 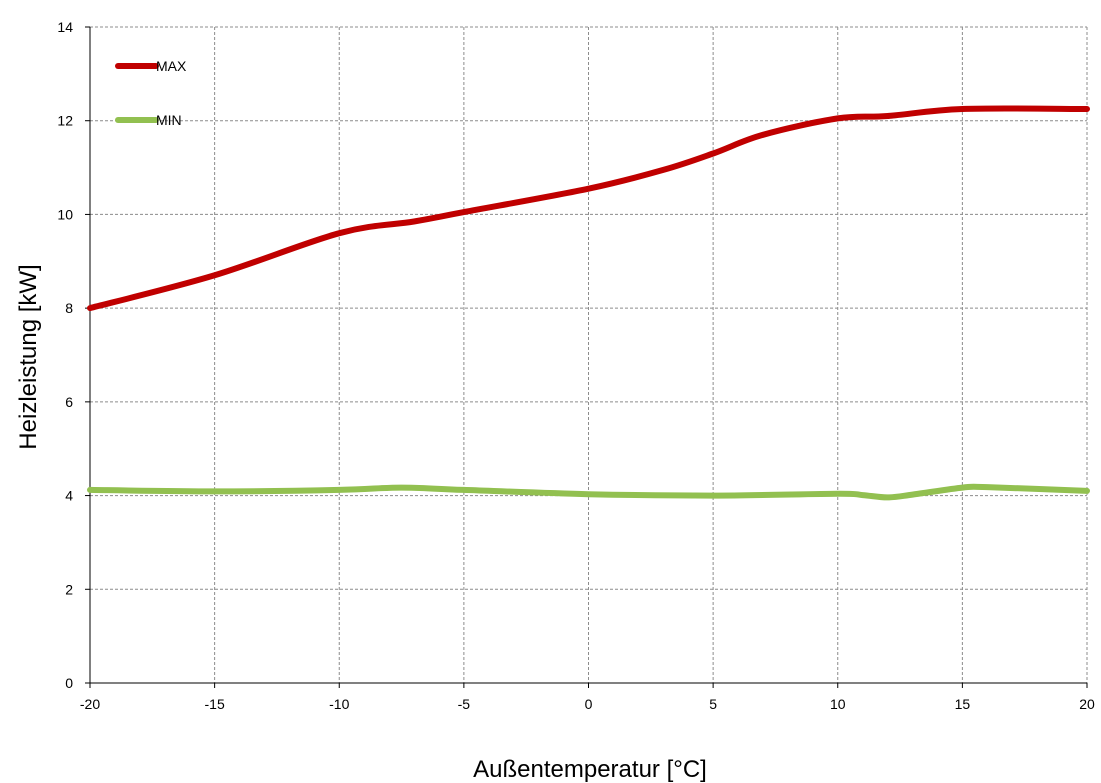 What do you see at coordinates (464, 704) in the screenshot?
I see `x-tick-label: -5` at bounding box center [464, 704].